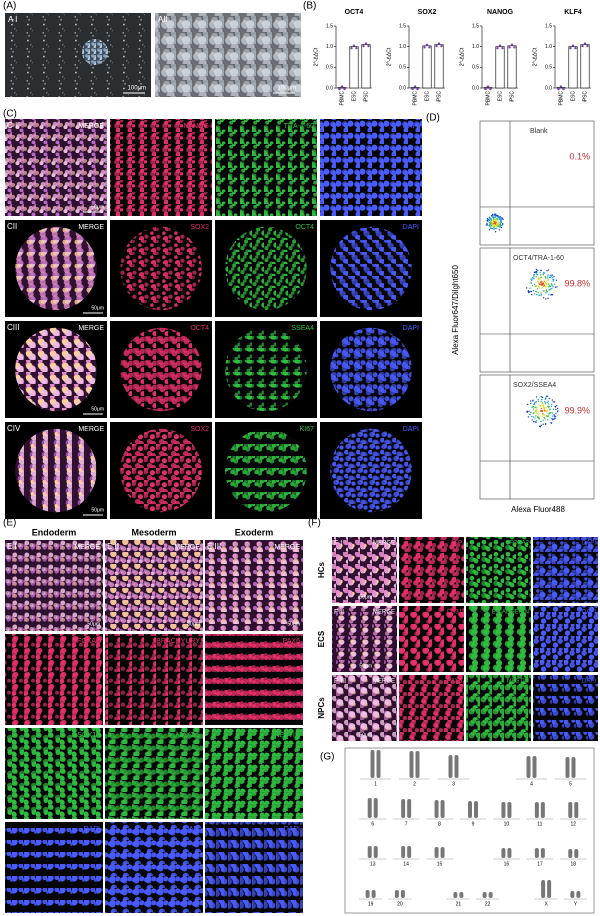 Image resolution: width=600 pixels, height=916 pixels. I want to click on x-tick-label: ESC, so click(427, 96).